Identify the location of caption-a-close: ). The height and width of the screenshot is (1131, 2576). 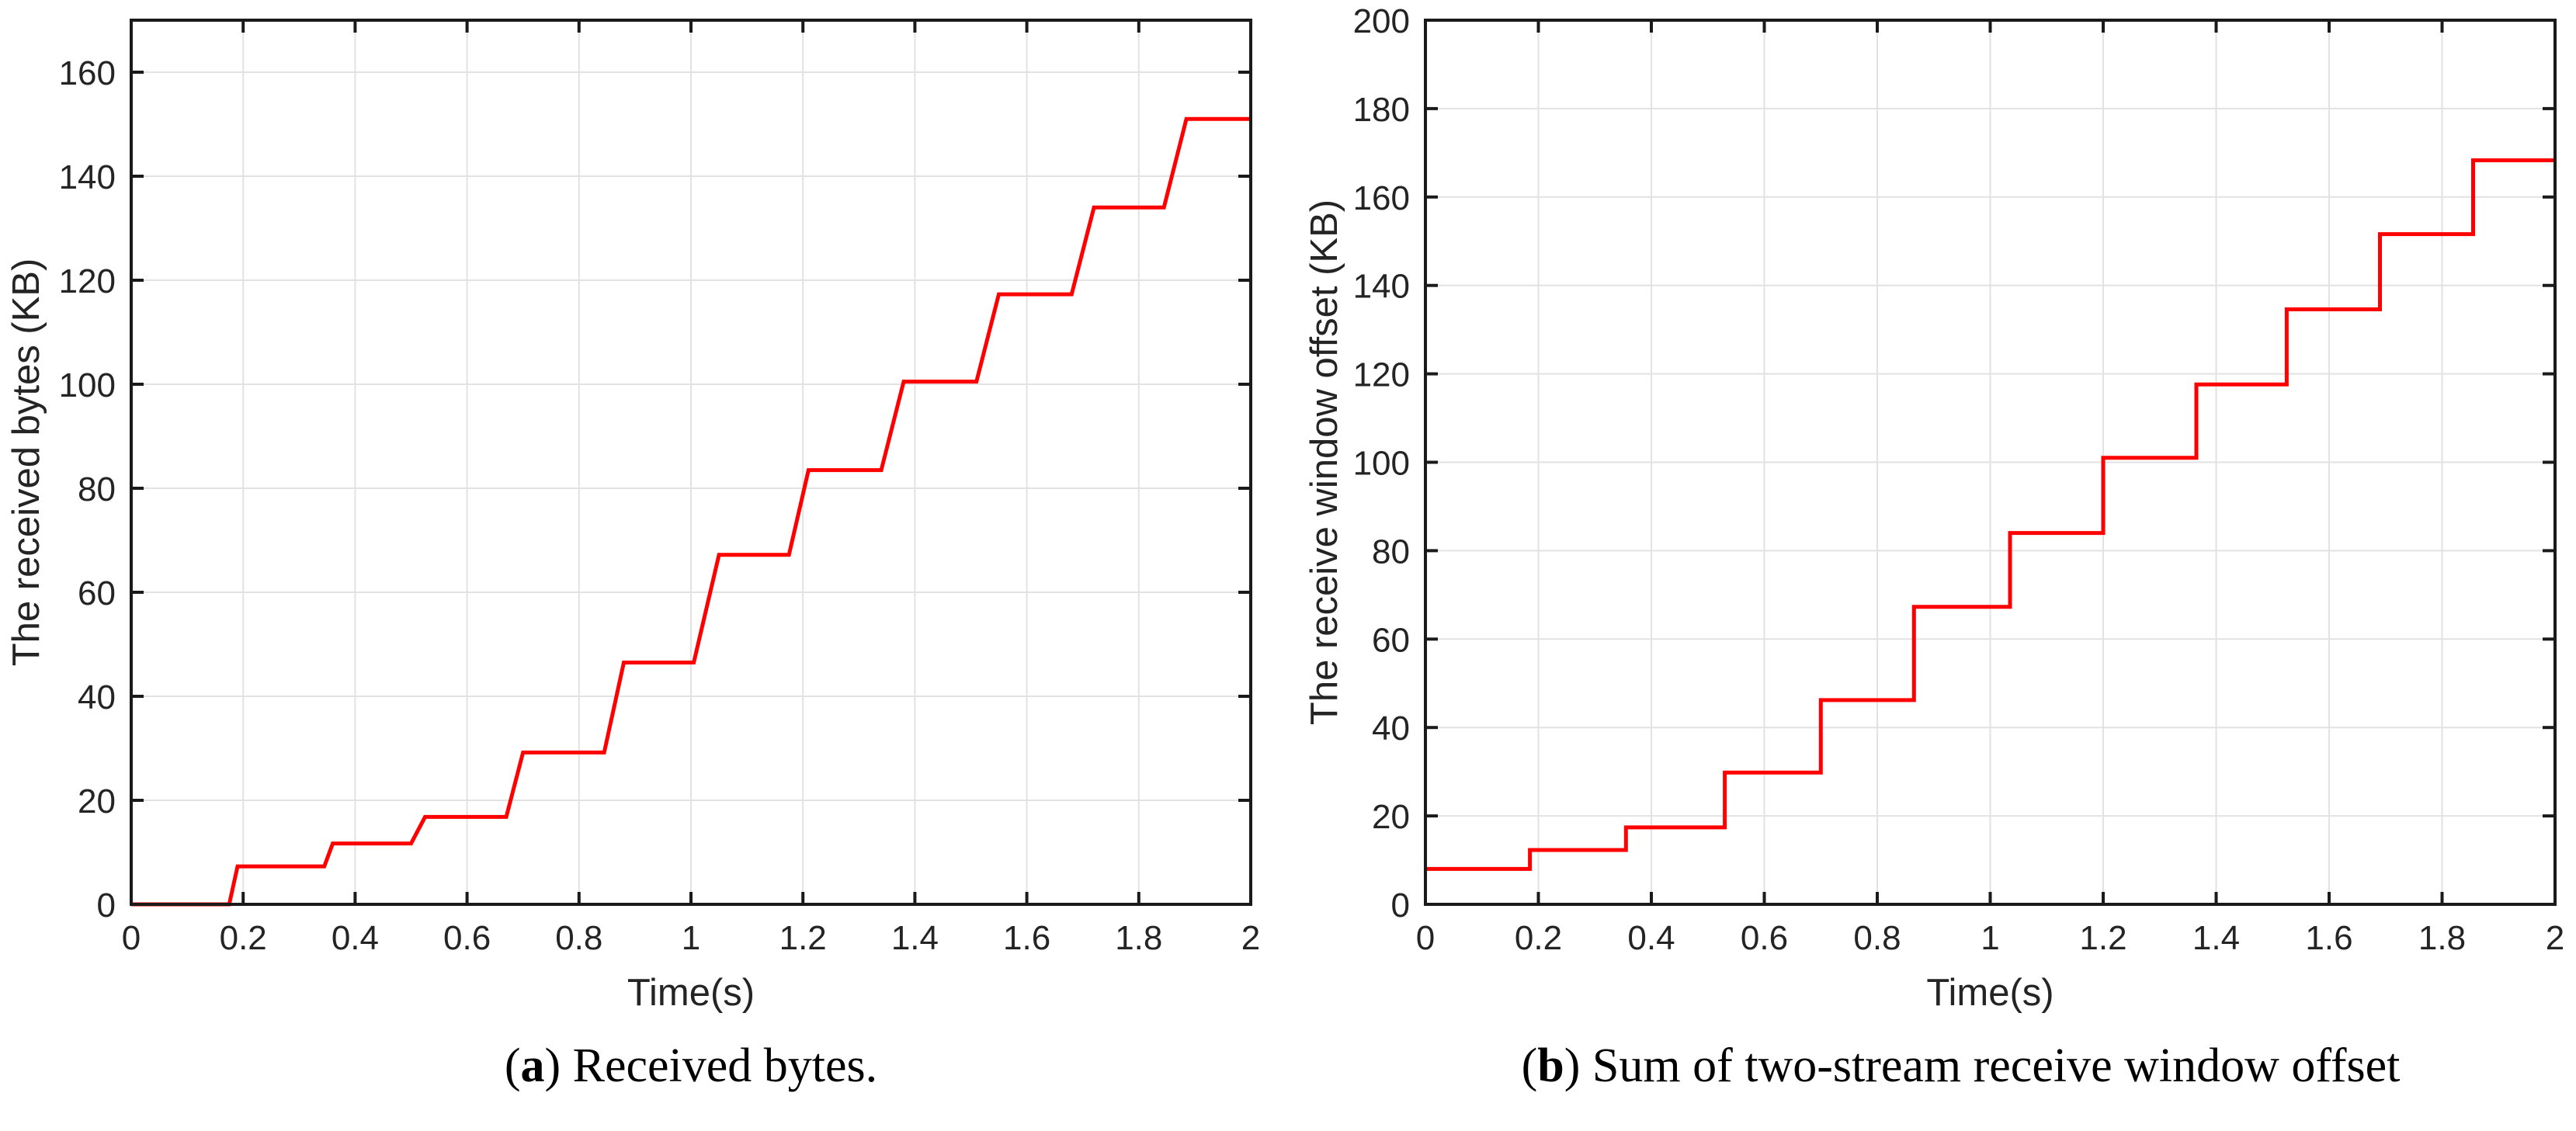
(552, 1065).